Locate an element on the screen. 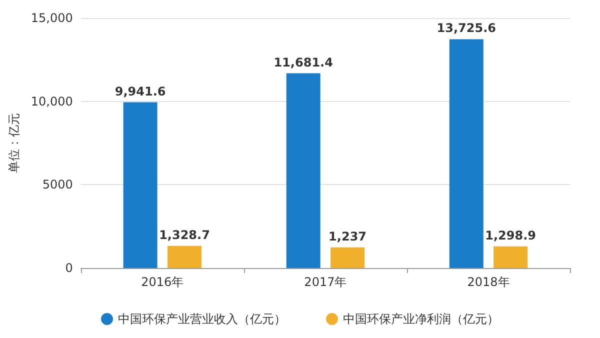 The width and height of the screenshot is (600, 338). data-label: 13,725.6 is located at coordinates (466, 28).